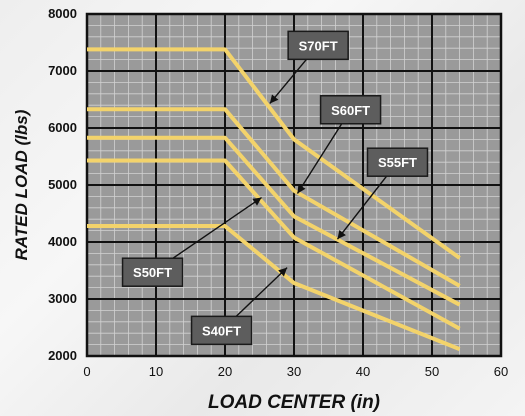  What do you see at coordinates (62, 13) in the screenshot?
I see `y-tick-label: 8000` at bounding box center [62, 13].